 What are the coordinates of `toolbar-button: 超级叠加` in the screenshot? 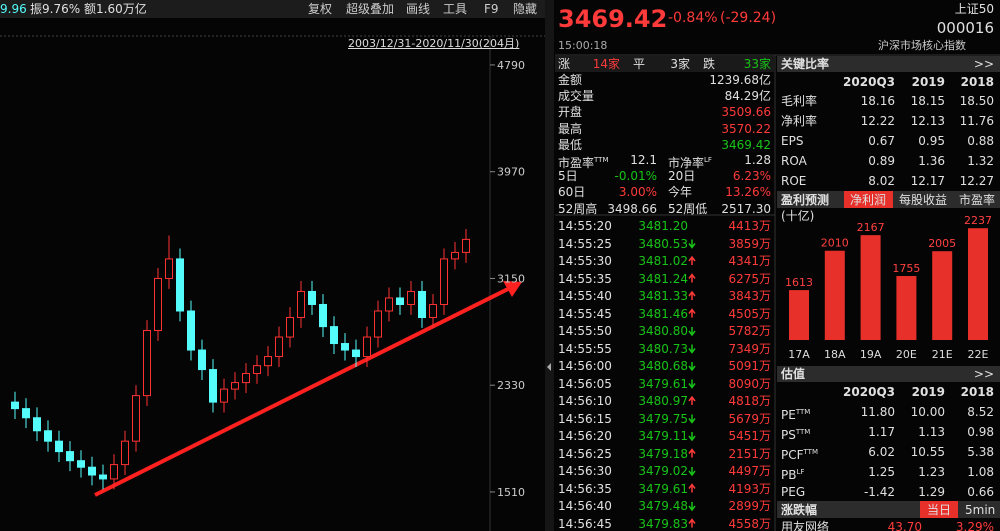 It's located at (370, 9).